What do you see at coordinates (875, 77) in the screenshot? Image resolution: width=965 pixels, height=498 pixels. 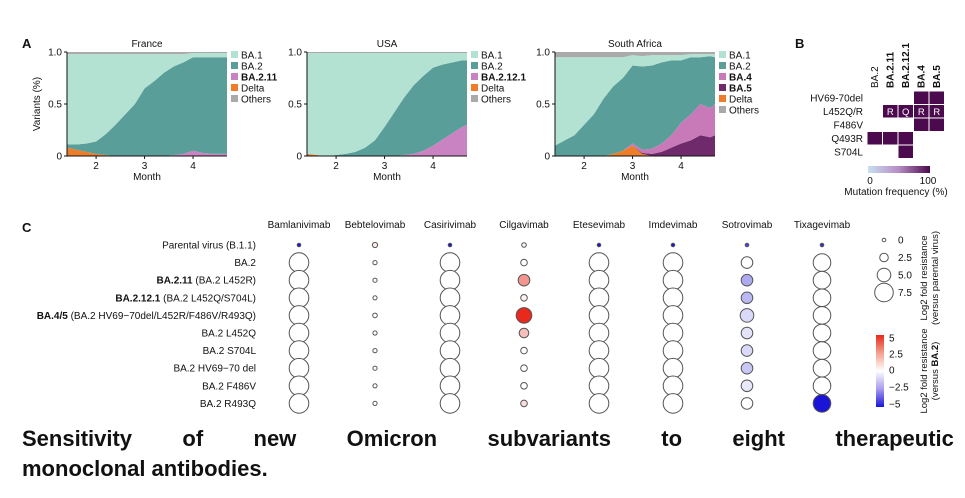 I see `heatmap-column-label: BA.2` at bounding box center [875, 77].